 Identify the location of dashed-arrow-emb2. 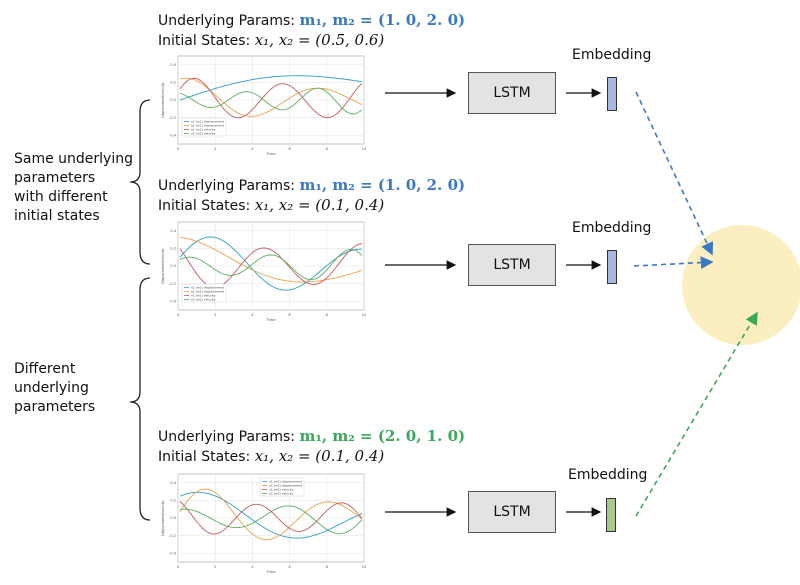
(673, 262).